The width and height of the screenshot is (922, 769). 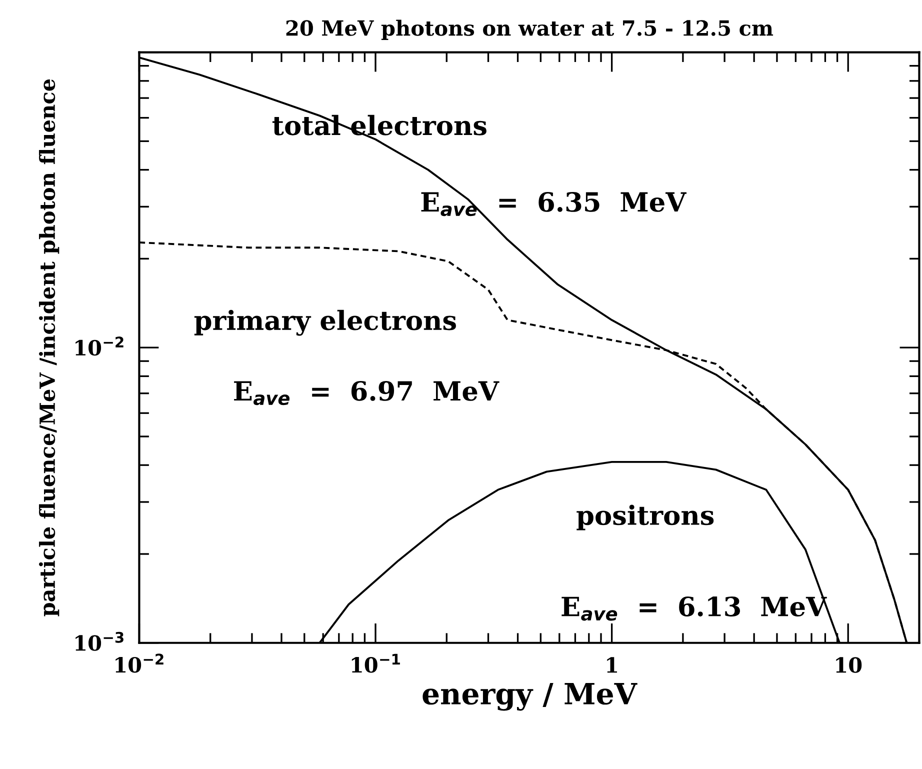 What do you see at coordinates (100, 641) in the screenshot?
I see `y-tick-label: 10$^{−3}$` at bounding box center [100, 641].